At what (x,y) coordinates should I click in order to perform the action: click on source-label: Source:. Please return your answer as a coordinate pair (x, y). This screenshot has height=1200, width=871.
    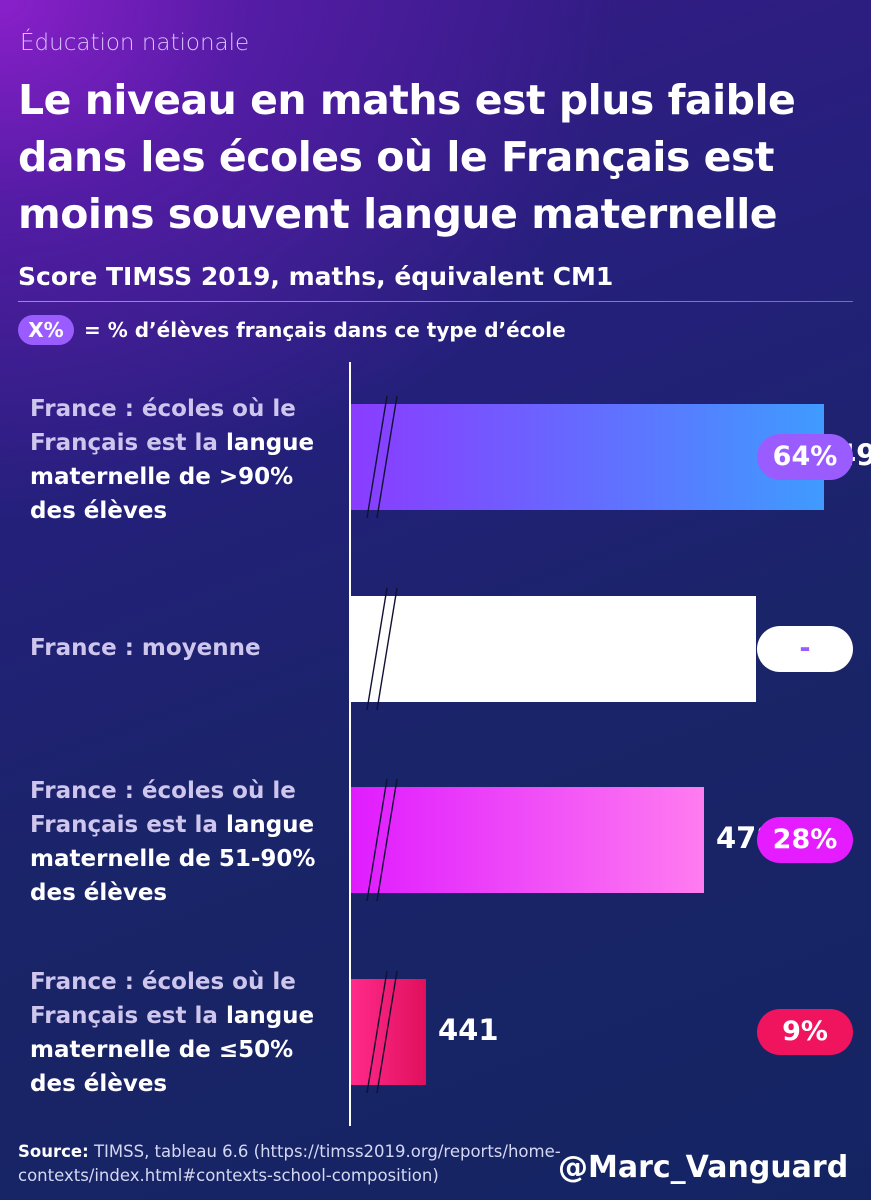
    Looking at the image, I should click on (53, 1151).